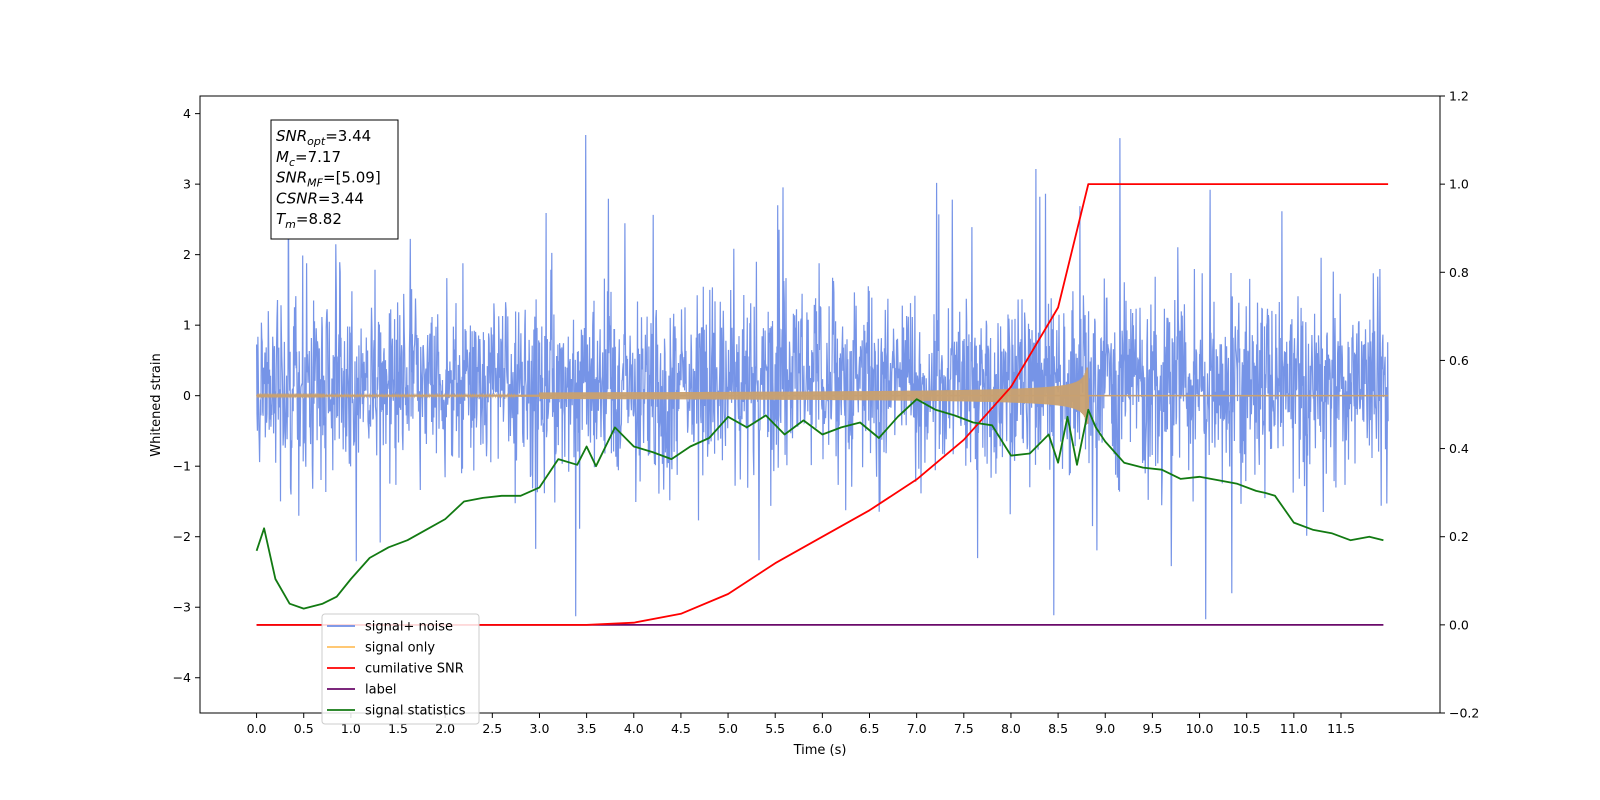  Describe the element at coordinates (309, 220) in the screenshot. I see `info-line: Tm=8.82` at that location.